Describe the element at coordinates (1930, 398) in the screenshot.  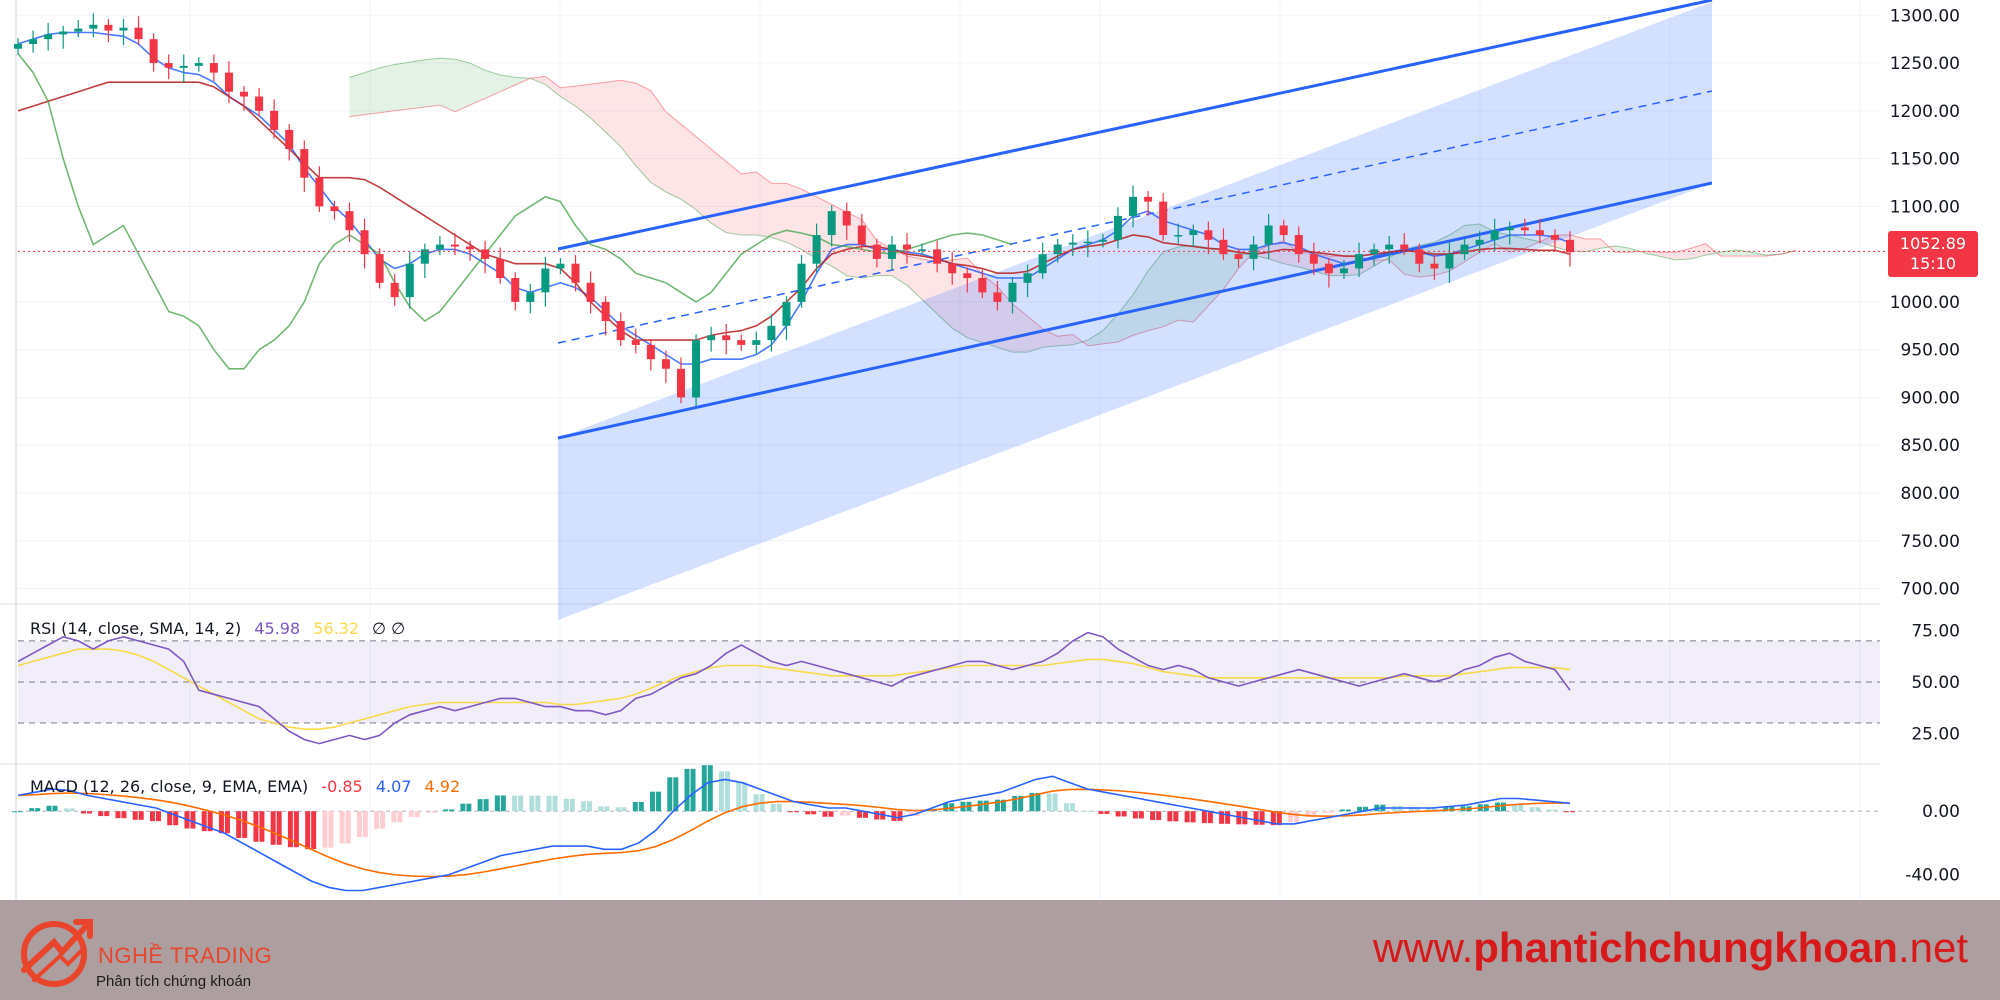
I see `price-tick-label: 900.00` at that location.